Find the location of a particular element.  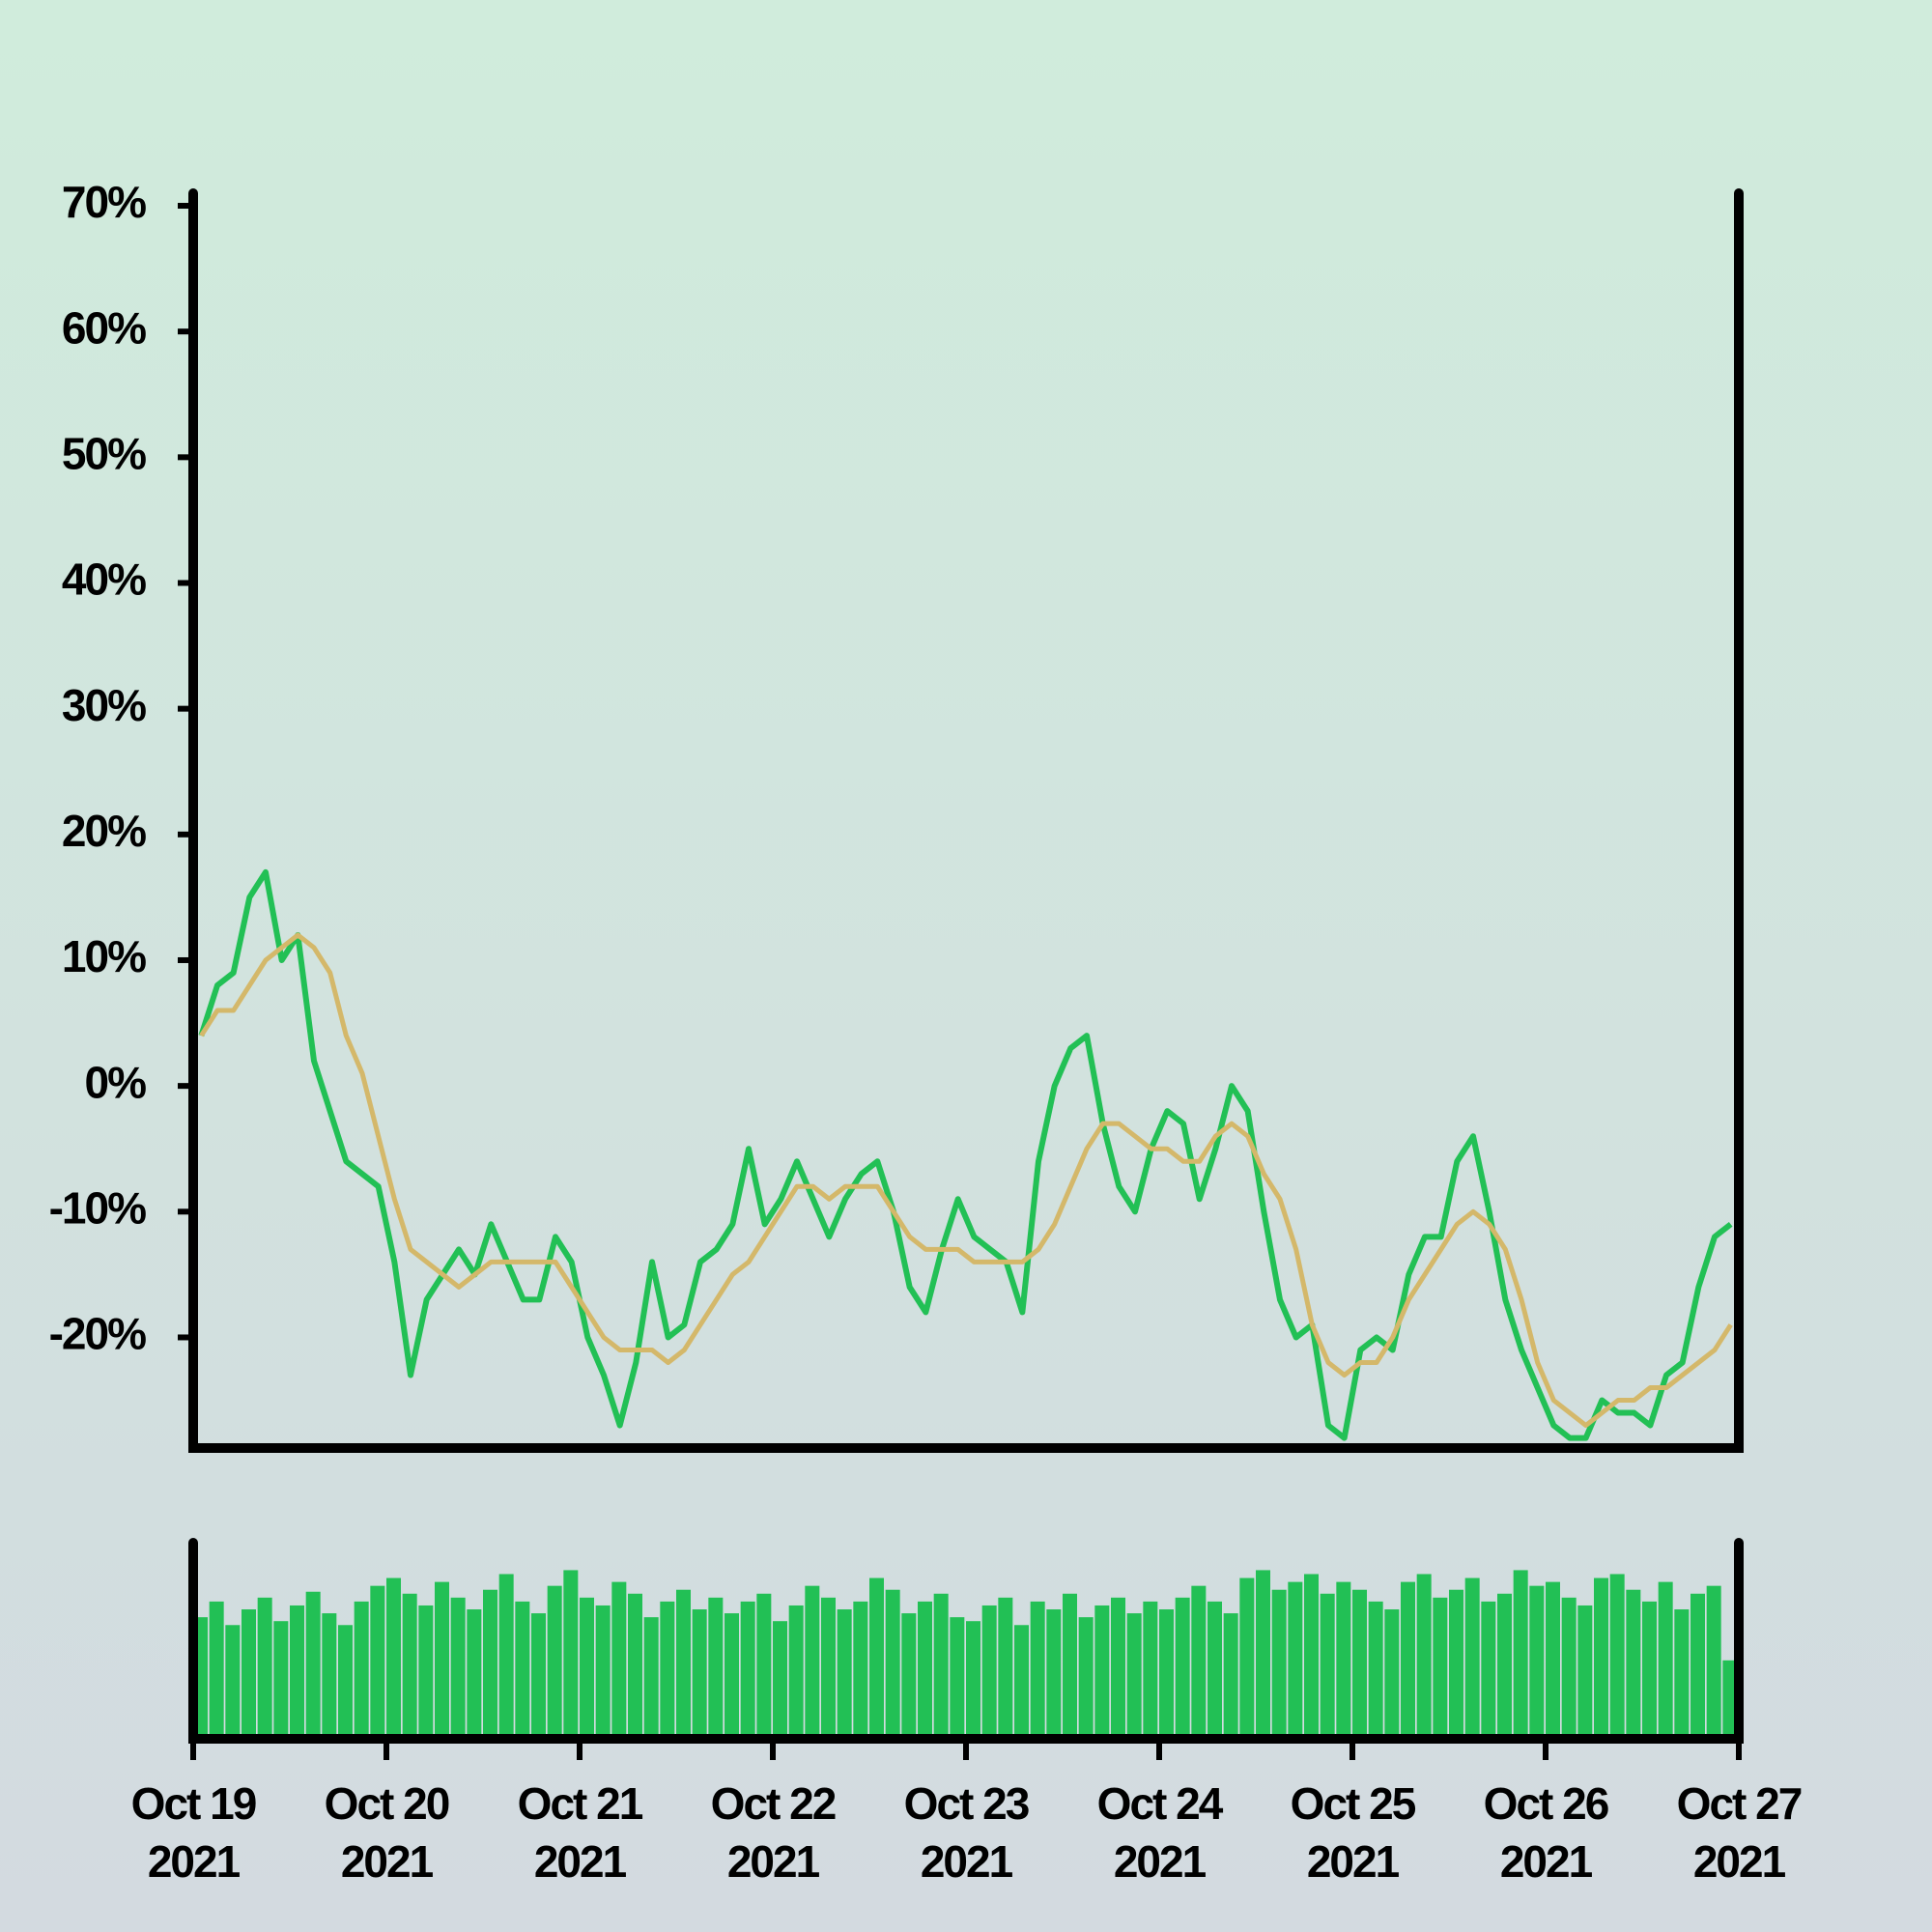

y-tick-label: 10% is located at coordinates (104, 956).